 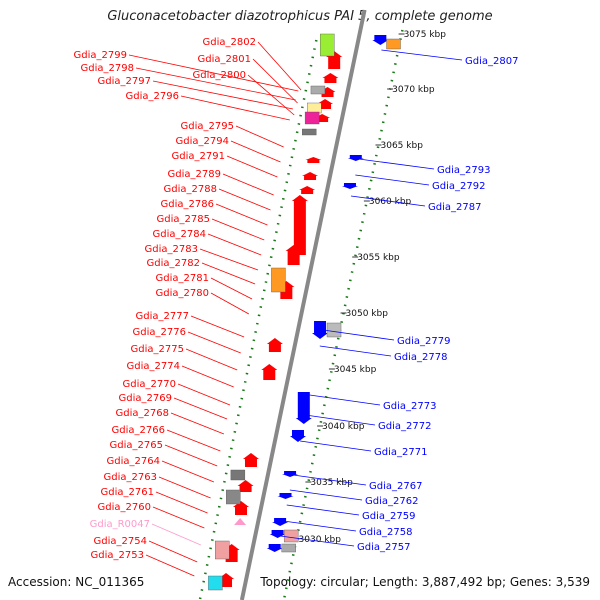 What do you see at coordinates (463, 170) in the screenshot?
I see `right-gene-label: Gdia_2793` at bounding box center [463, 170].